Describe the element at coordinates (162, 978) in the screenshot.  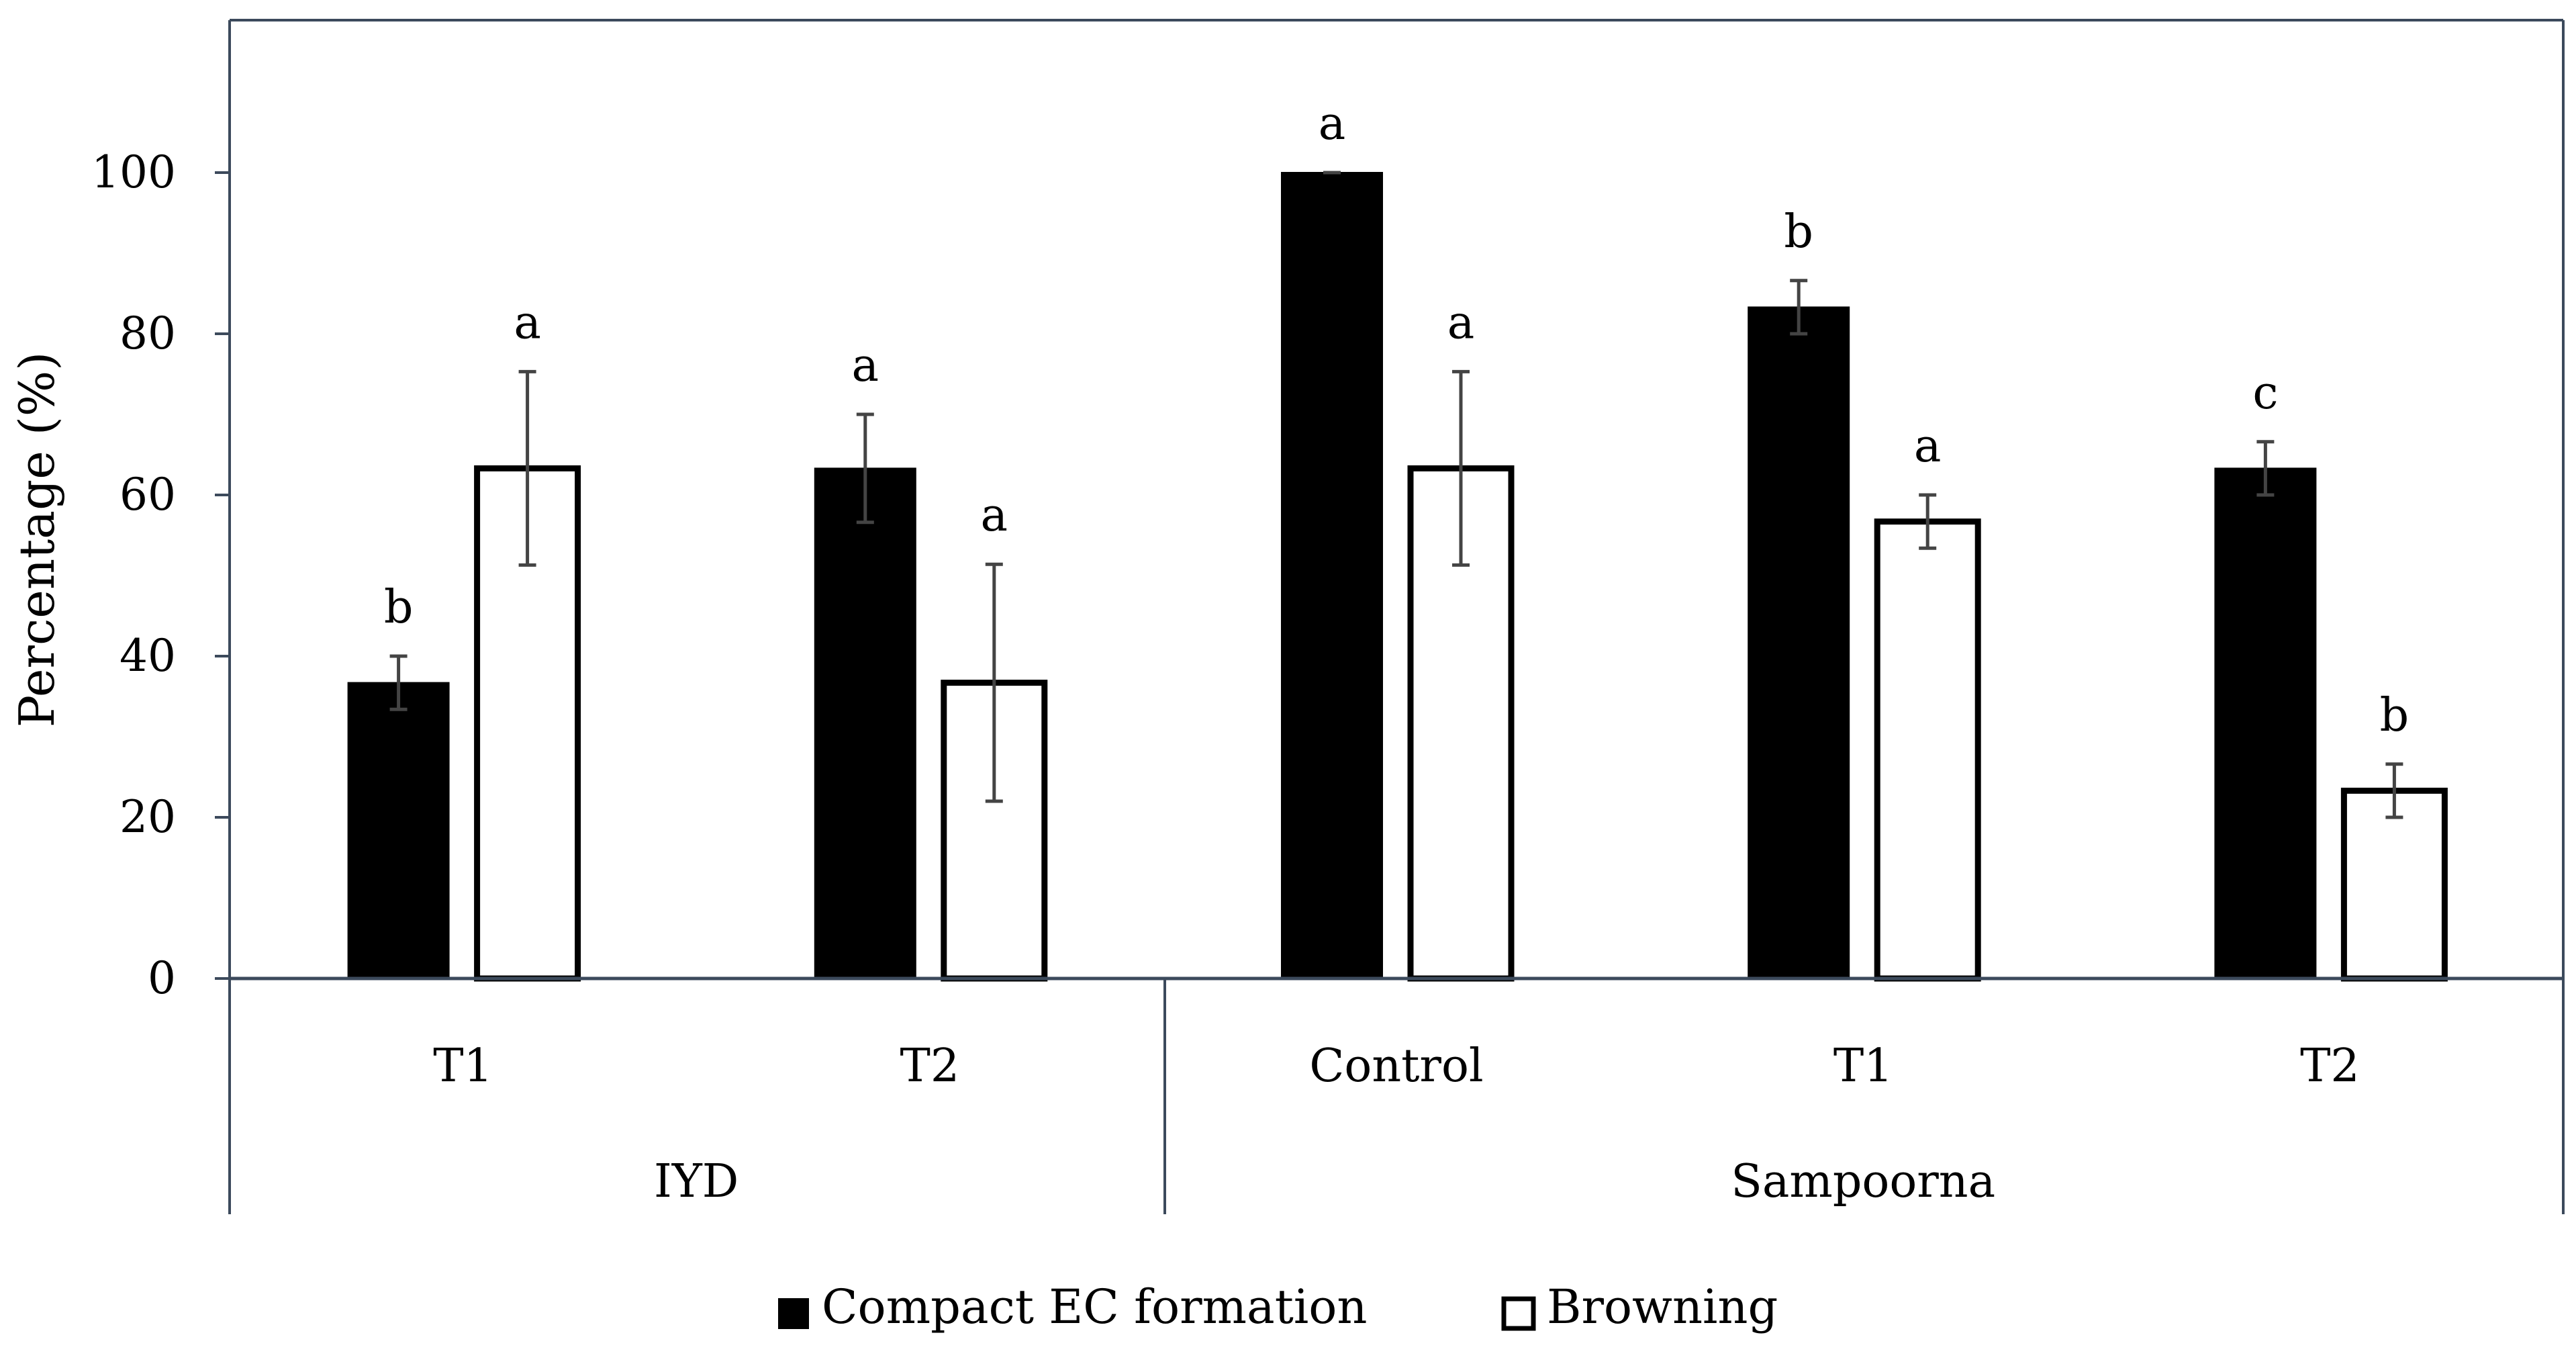
I see `y-tick-label: 0` at that location.